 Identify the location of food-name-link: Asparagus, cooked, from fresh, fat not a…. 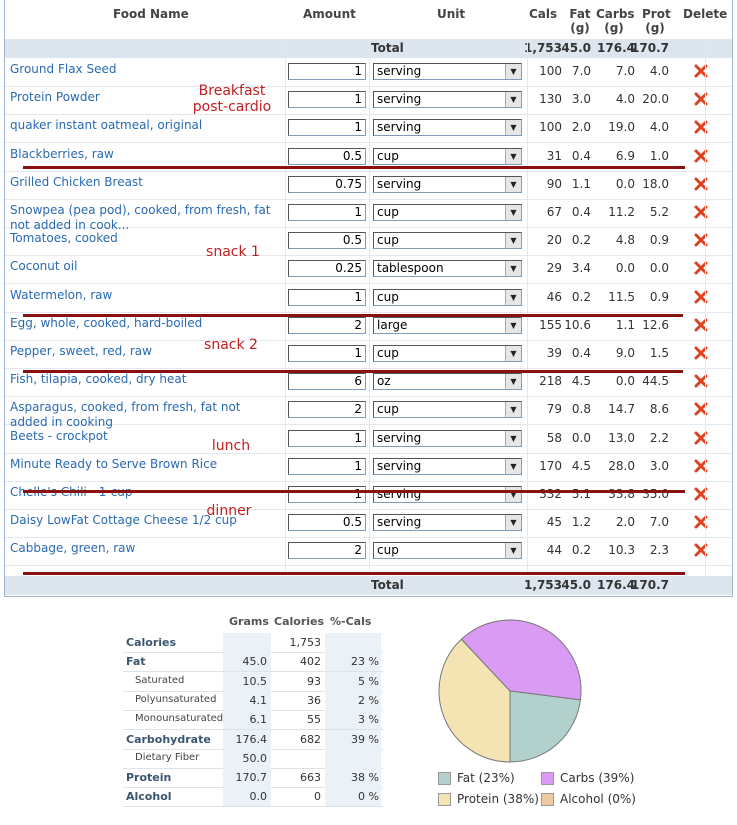
(125, 415).